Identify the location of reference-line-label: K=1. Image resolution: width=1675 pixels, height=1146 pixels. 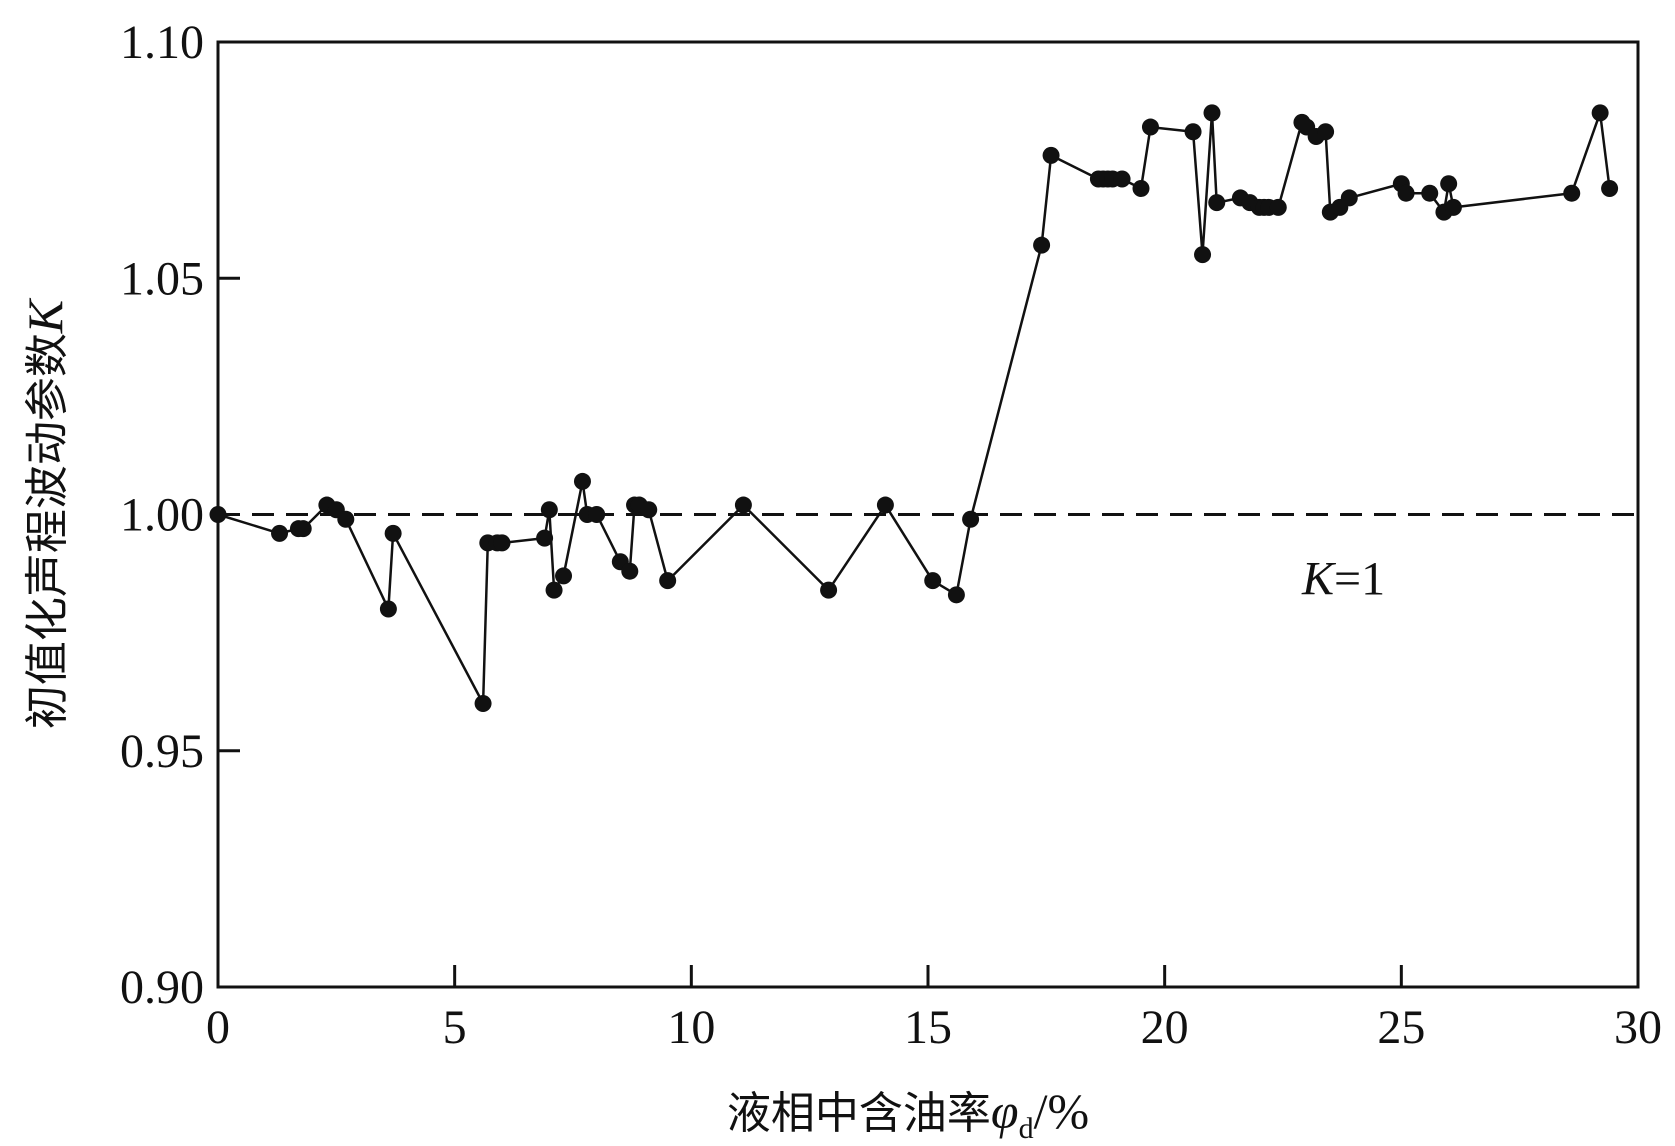
(1343, 579).